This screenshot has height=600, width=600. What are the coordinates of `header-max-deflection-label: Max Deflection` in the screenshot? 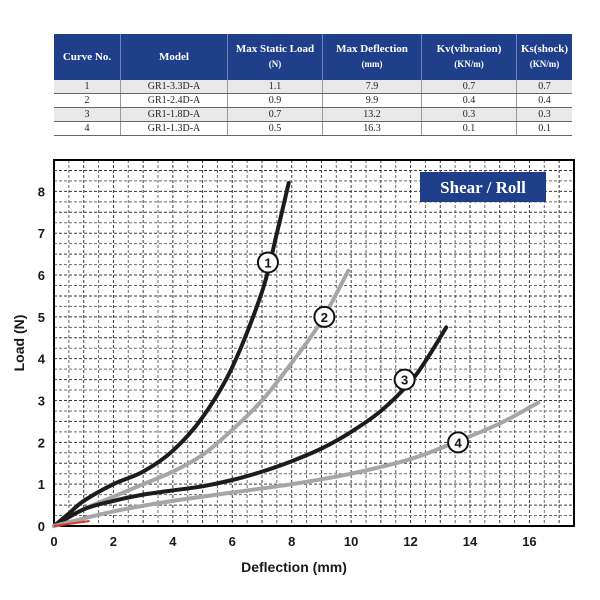 It's located at (372, 49).